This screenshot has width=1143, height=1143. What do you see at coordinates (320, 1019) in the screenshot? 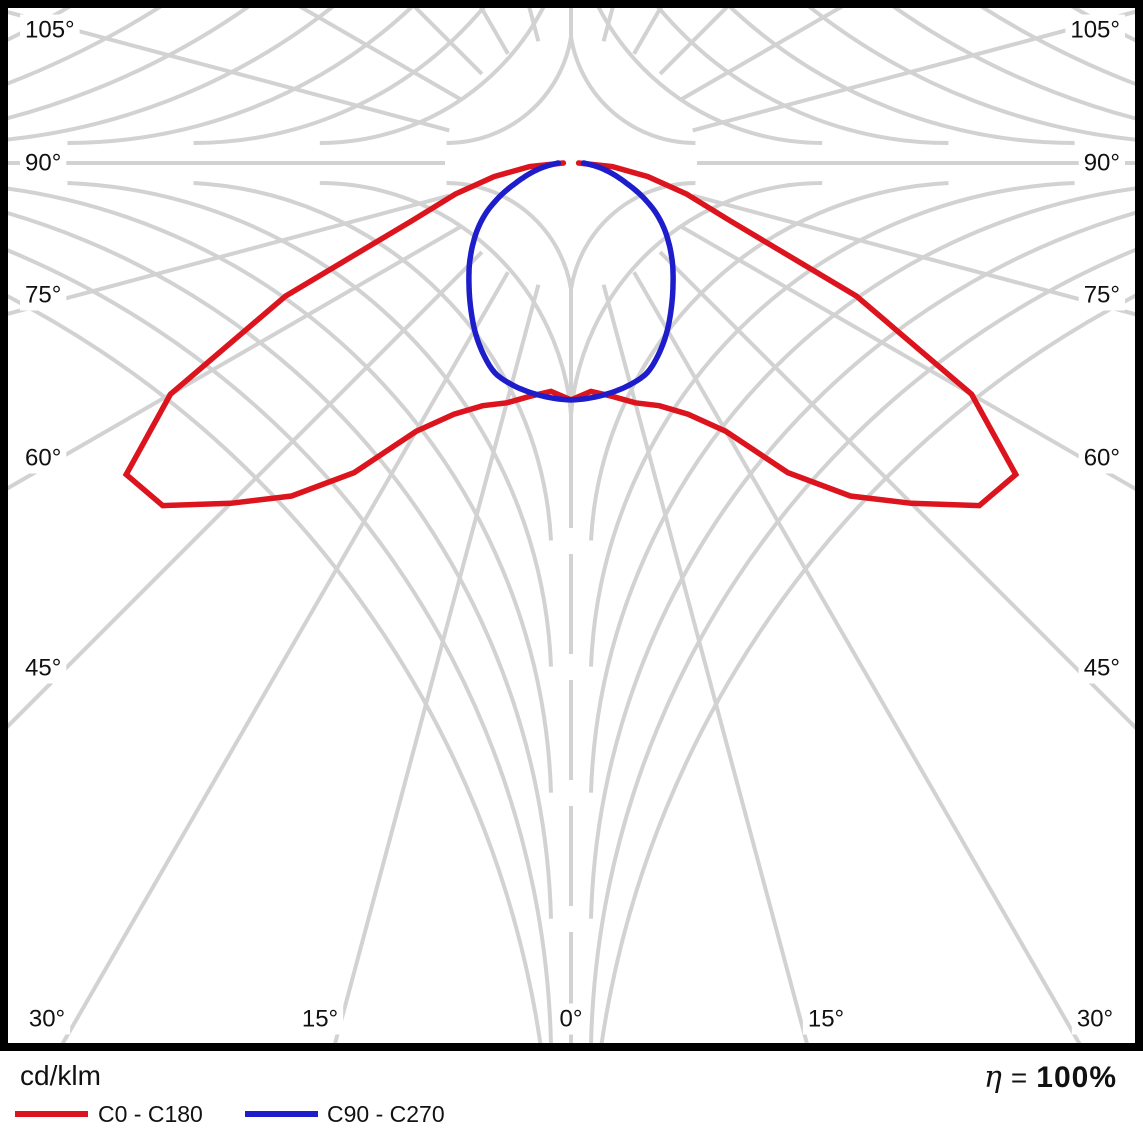
I see `angle-label-bottom-1: 15°` at bounding box center [320, 1019].